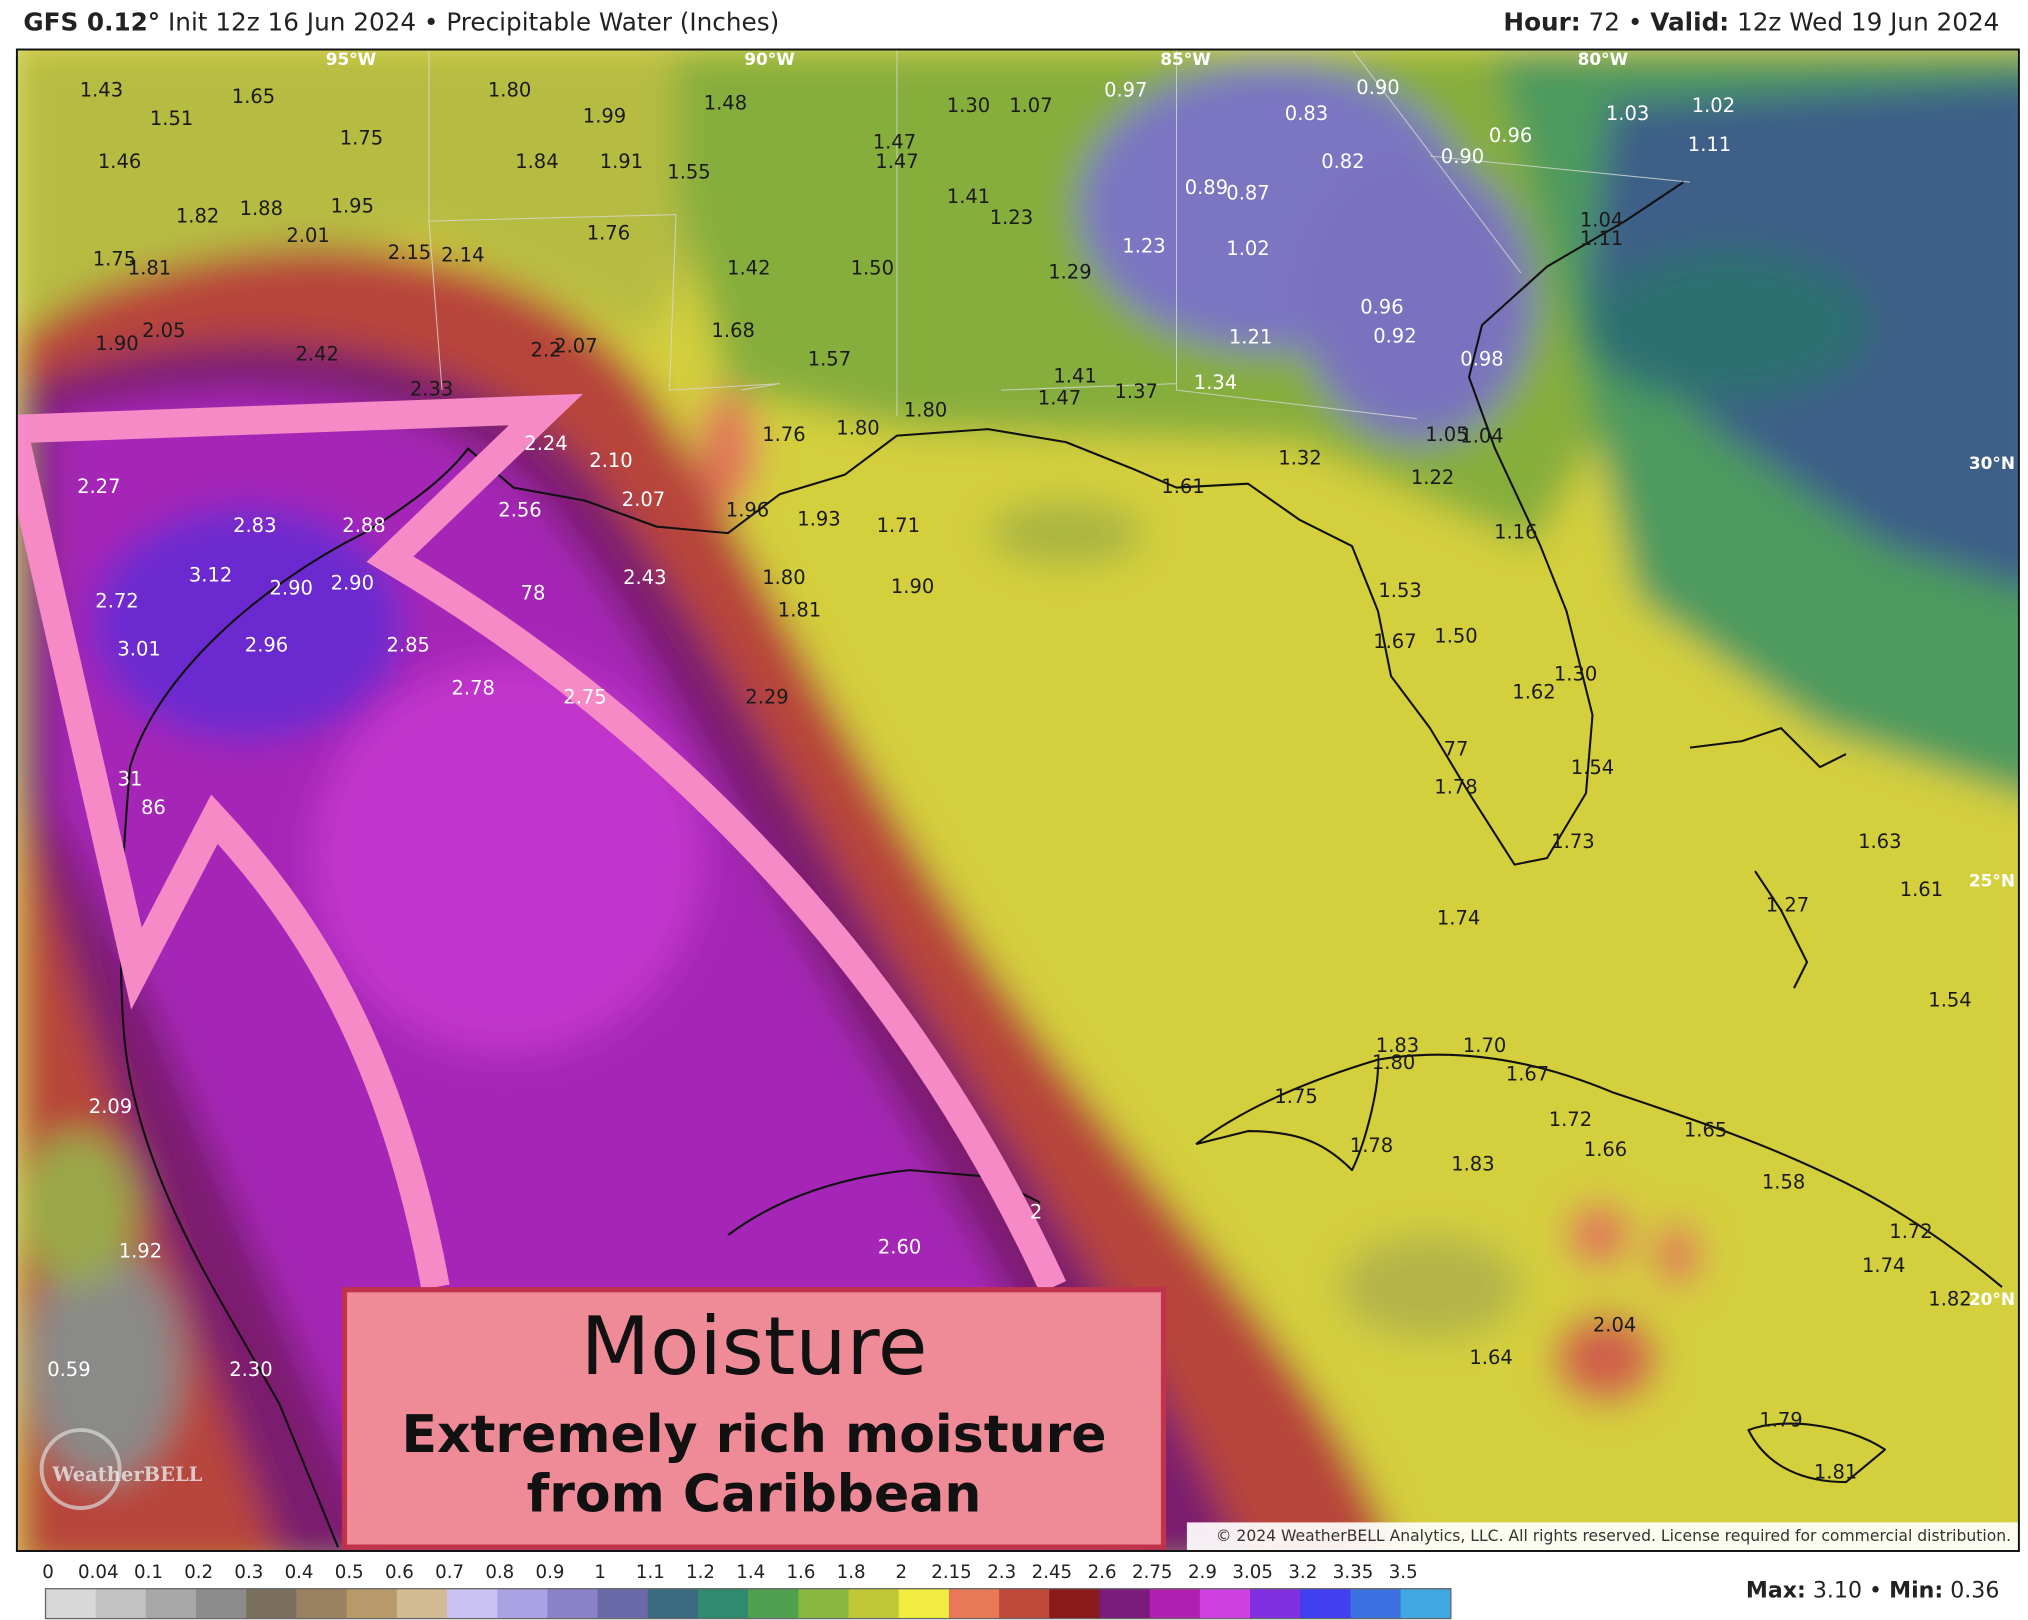 The height and width of the screenshot is (1620, 2028). What do you see at coordinates (1403, 1572) in the screenshot?
I see `colorbar-tick-label: 3.5` at bounding box center [1403, 1572].